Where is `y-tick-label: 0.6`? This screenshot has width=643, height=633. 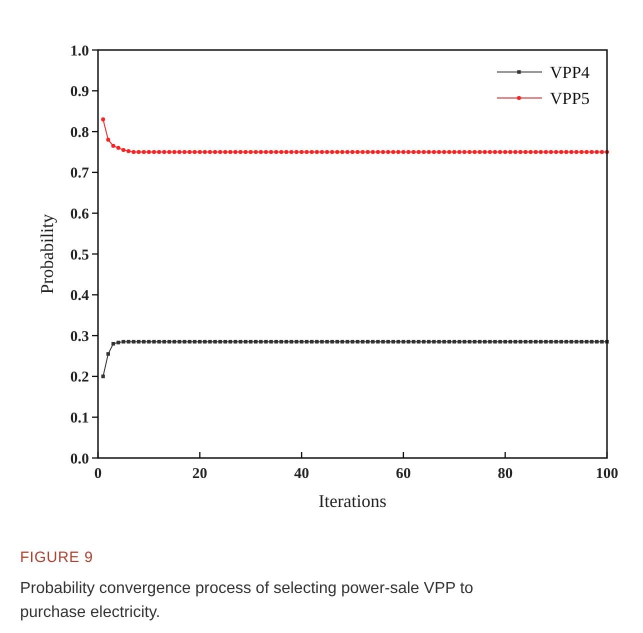
y-tick-label: 0.6 is located at coordinates (80, 214).